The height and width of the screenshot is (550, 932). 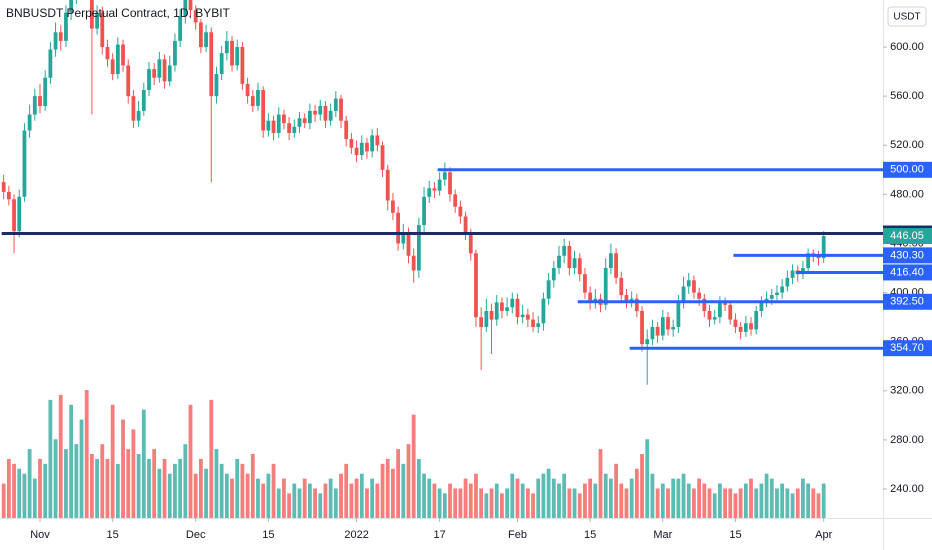 I want to click on level-price-label: 392.50, so click(x=907, y=302).